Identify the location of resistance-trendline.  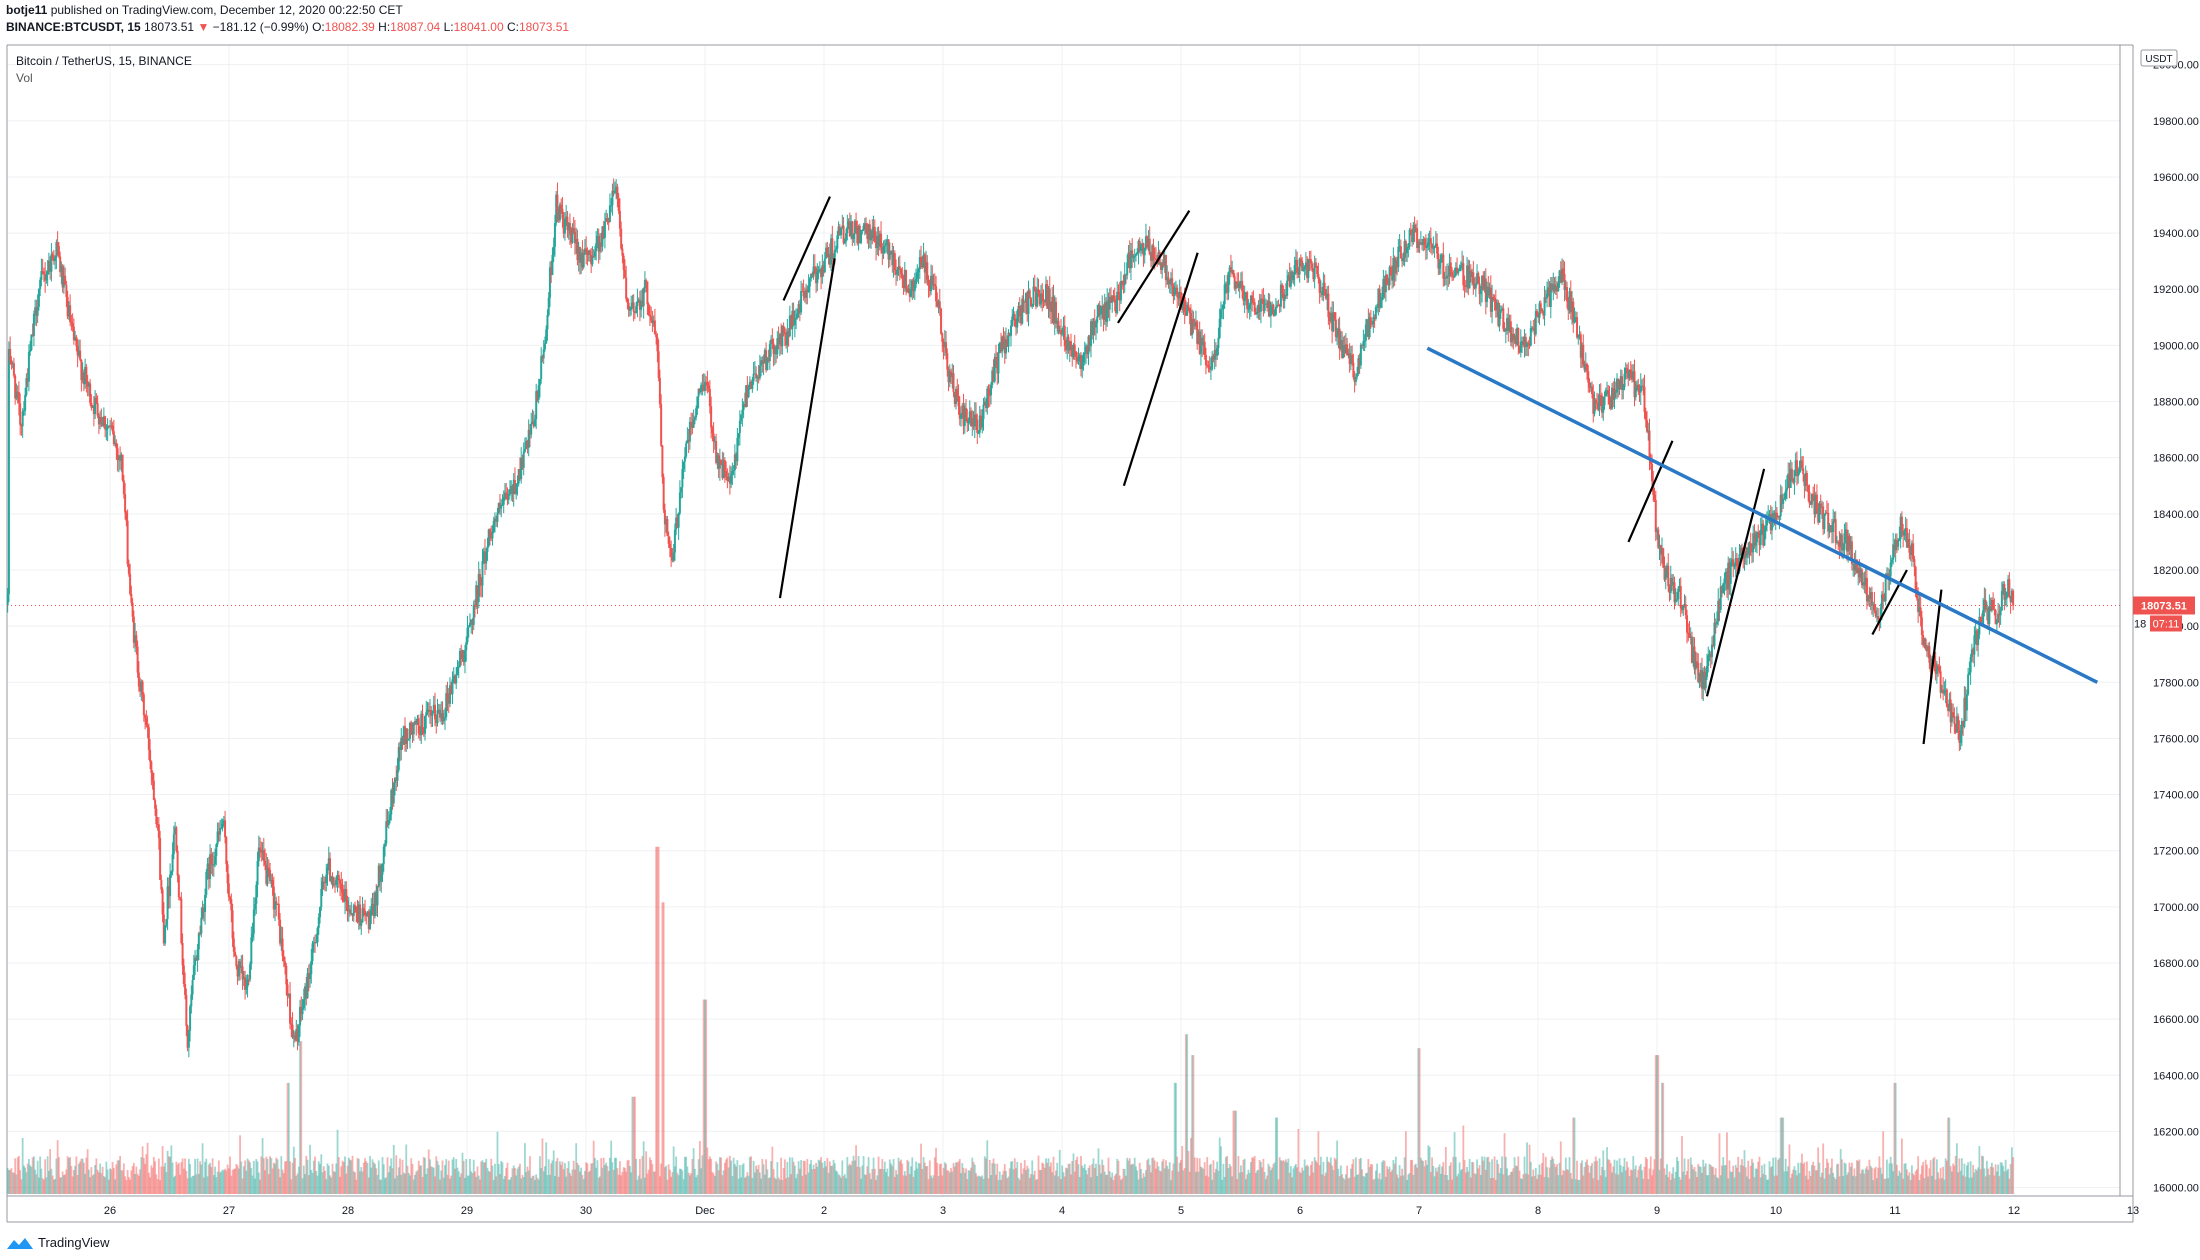
(1762, 515).